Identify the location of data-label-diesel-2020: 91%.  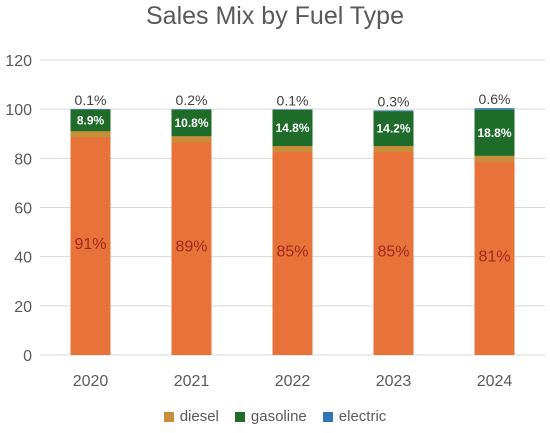
(90, 244).